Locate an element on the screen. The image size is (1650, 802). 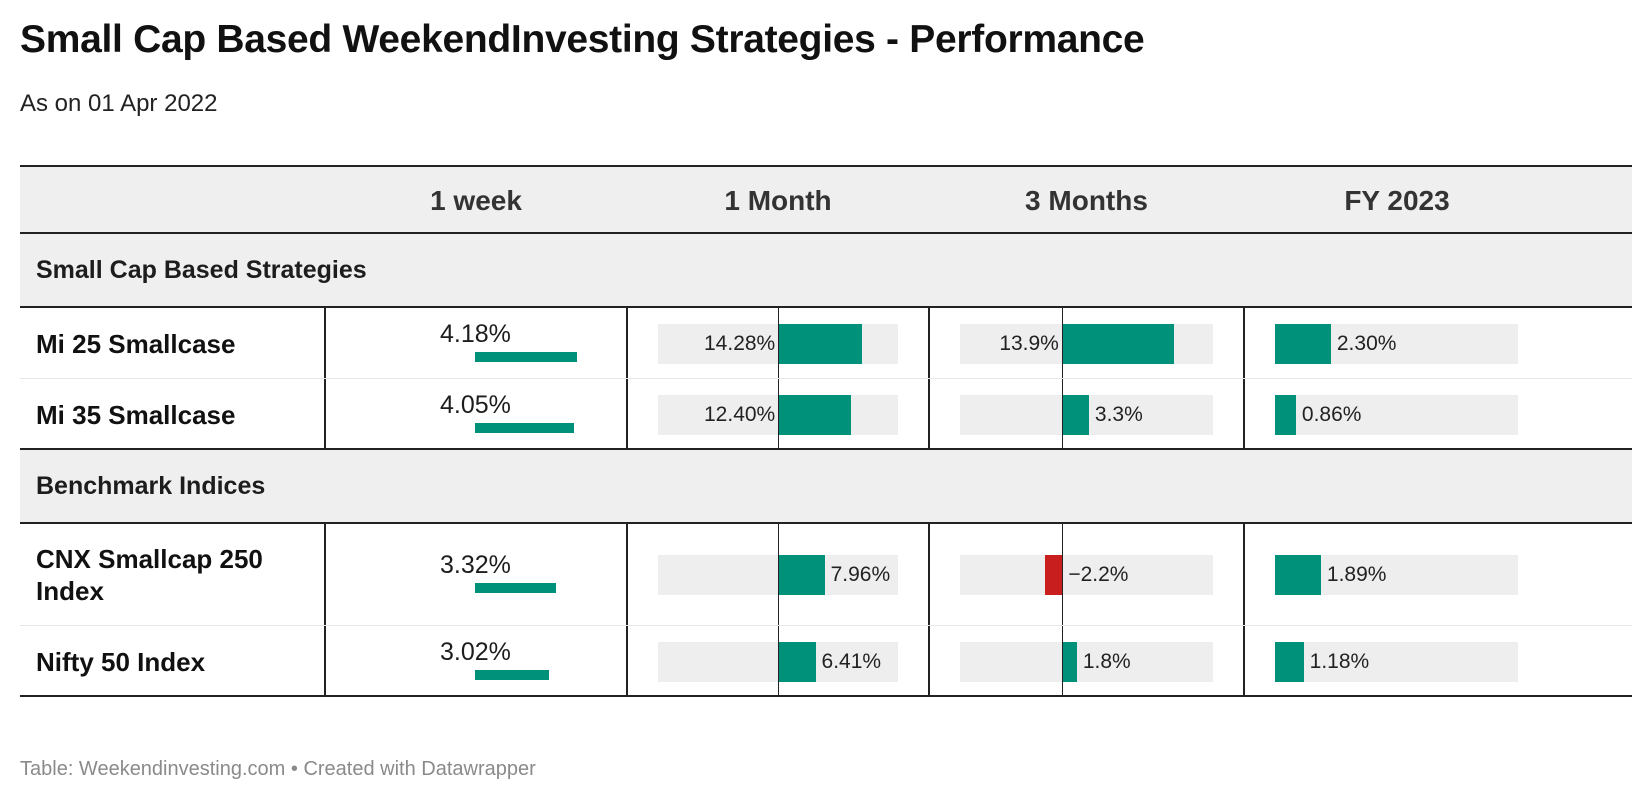
table-row: Mi 25 Smallcase 4.18% 14.28% 13.9% 2.30% is located at coordinates (826, 343).